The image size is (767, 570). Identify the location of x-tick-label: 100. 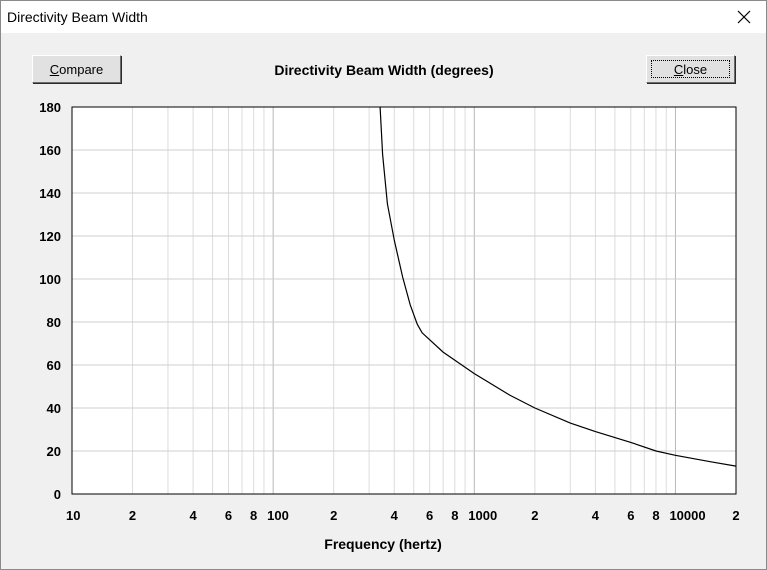
(278, 515).